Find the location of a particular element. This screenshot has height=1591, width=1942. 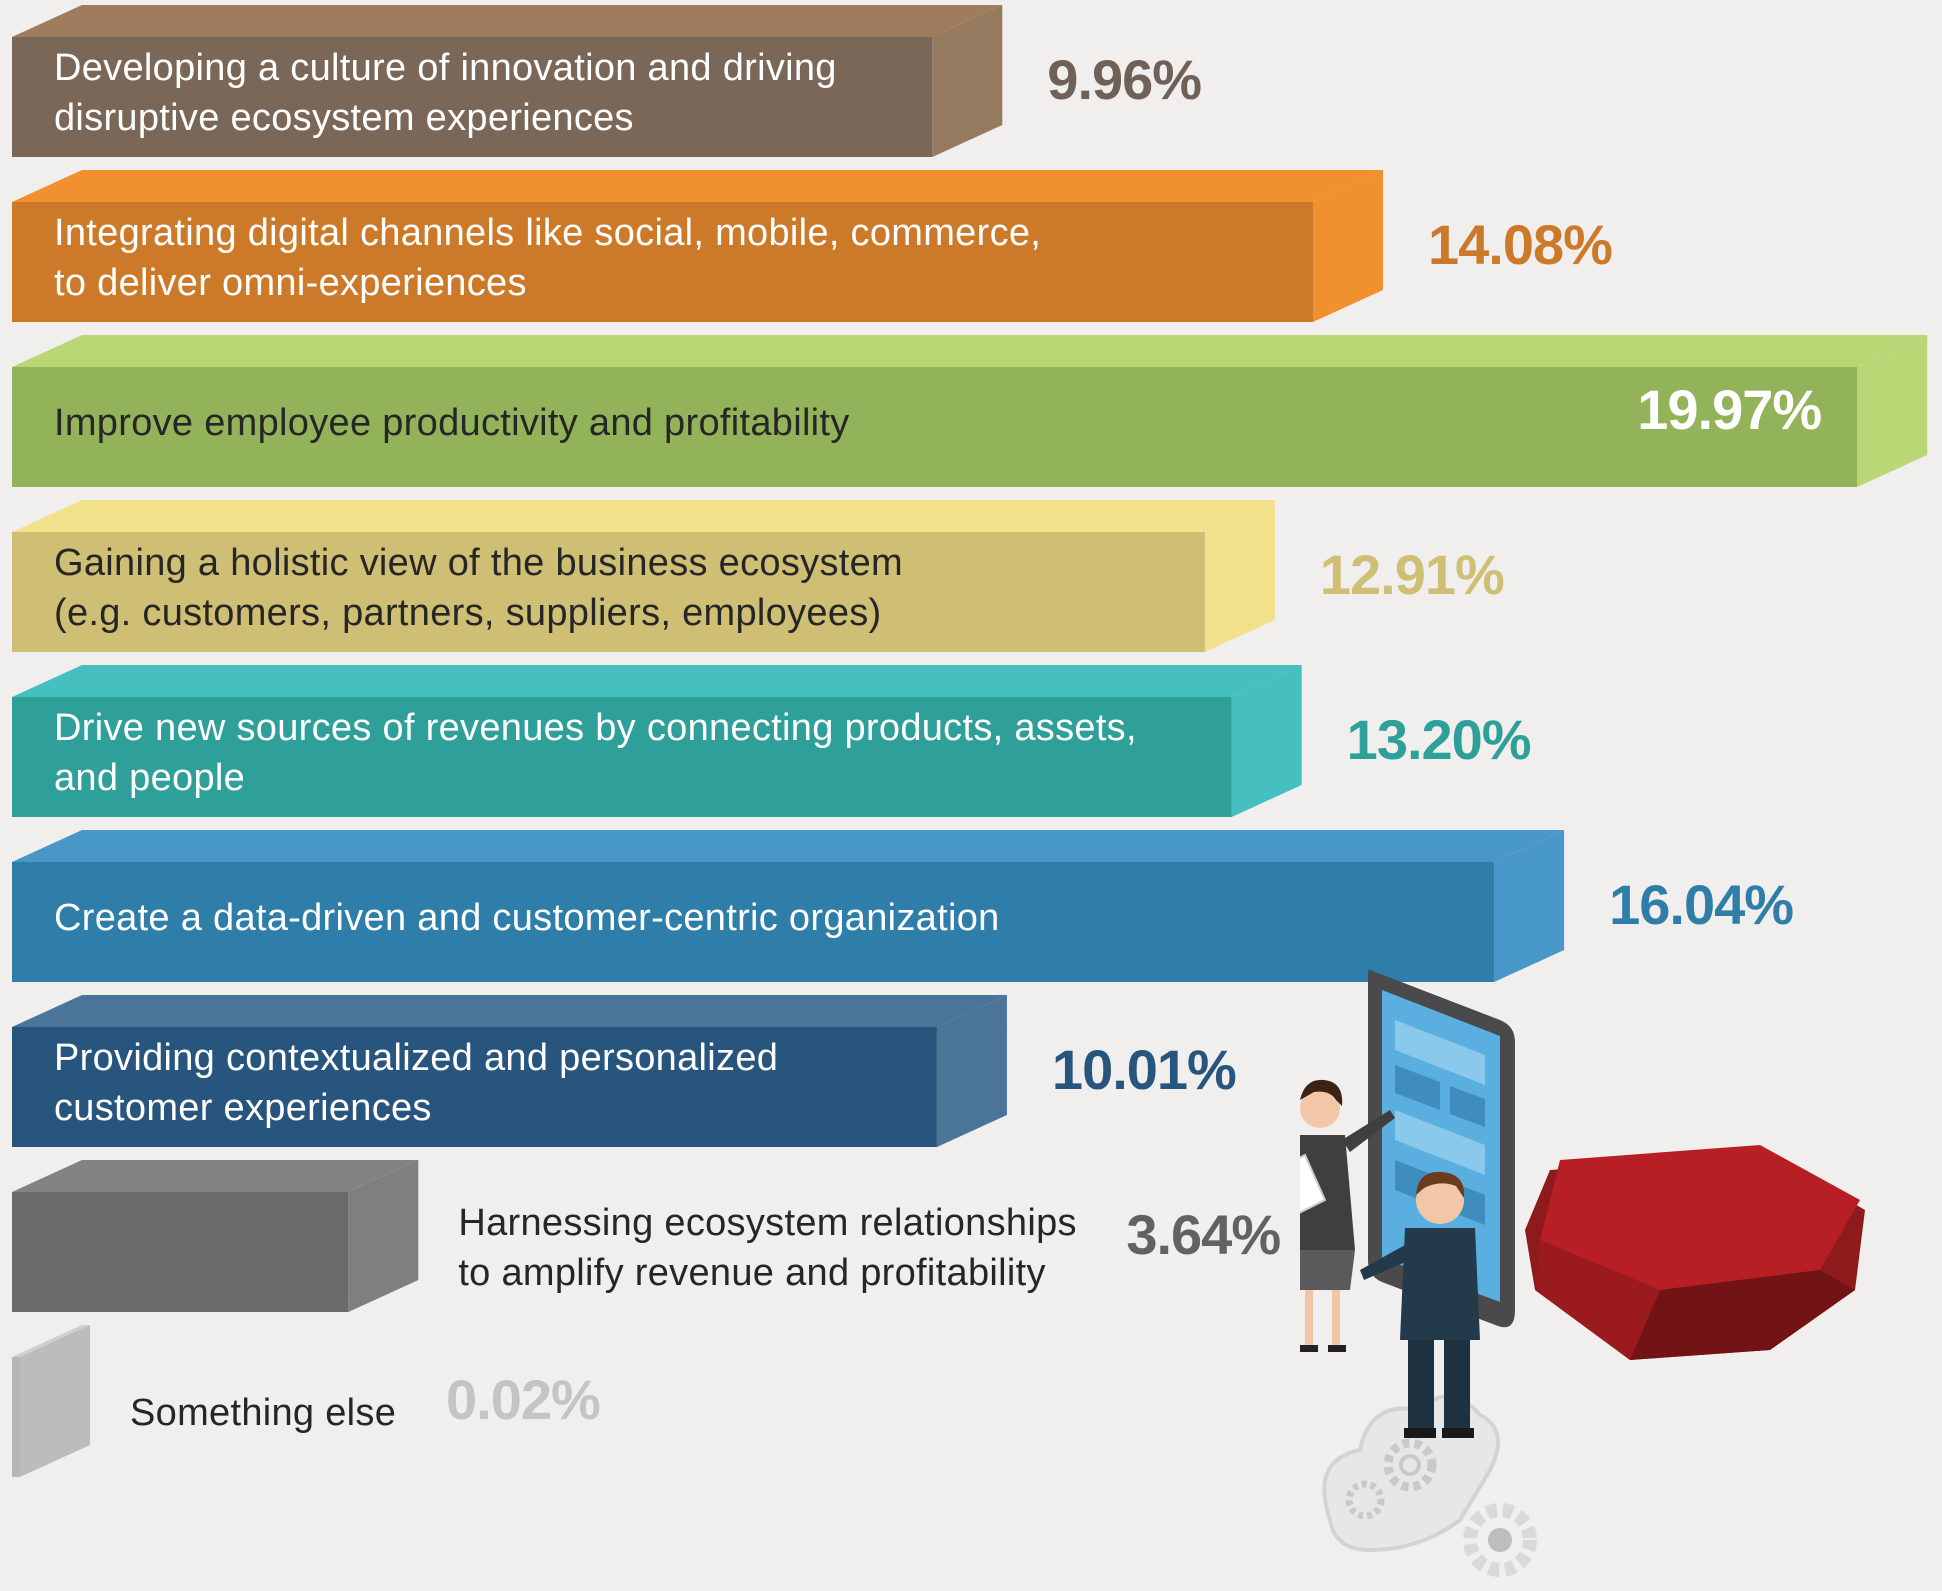

business-illustration is located at coordinates (1582, 1273).